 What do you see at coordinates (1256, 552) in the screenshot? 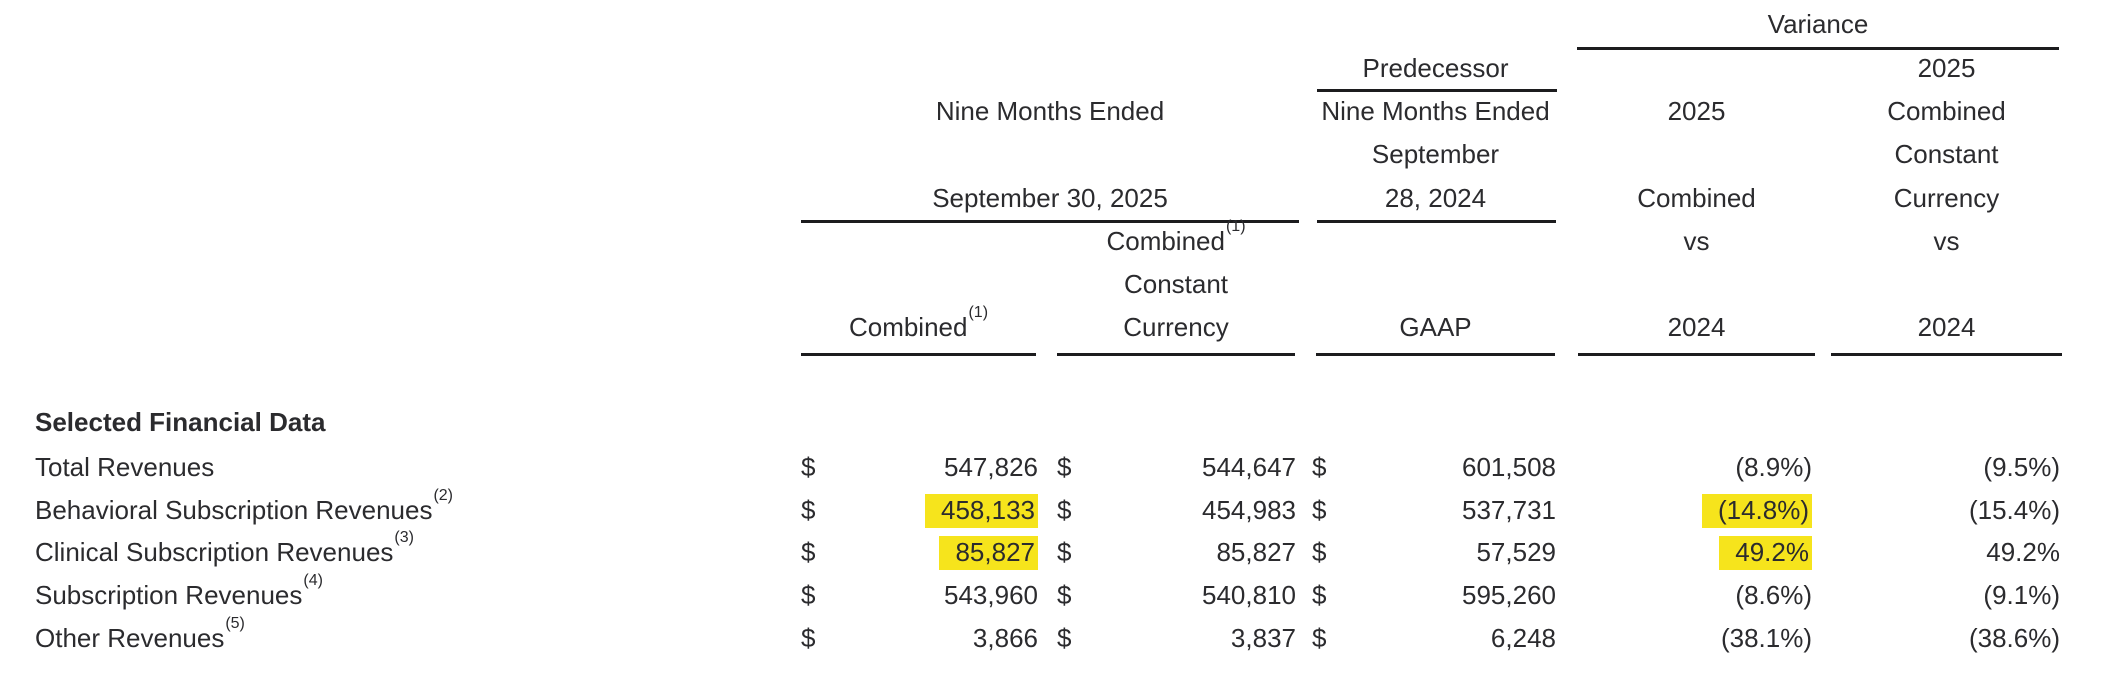
I see `cell-value: 85,827` at bounding box center [1256, 552].